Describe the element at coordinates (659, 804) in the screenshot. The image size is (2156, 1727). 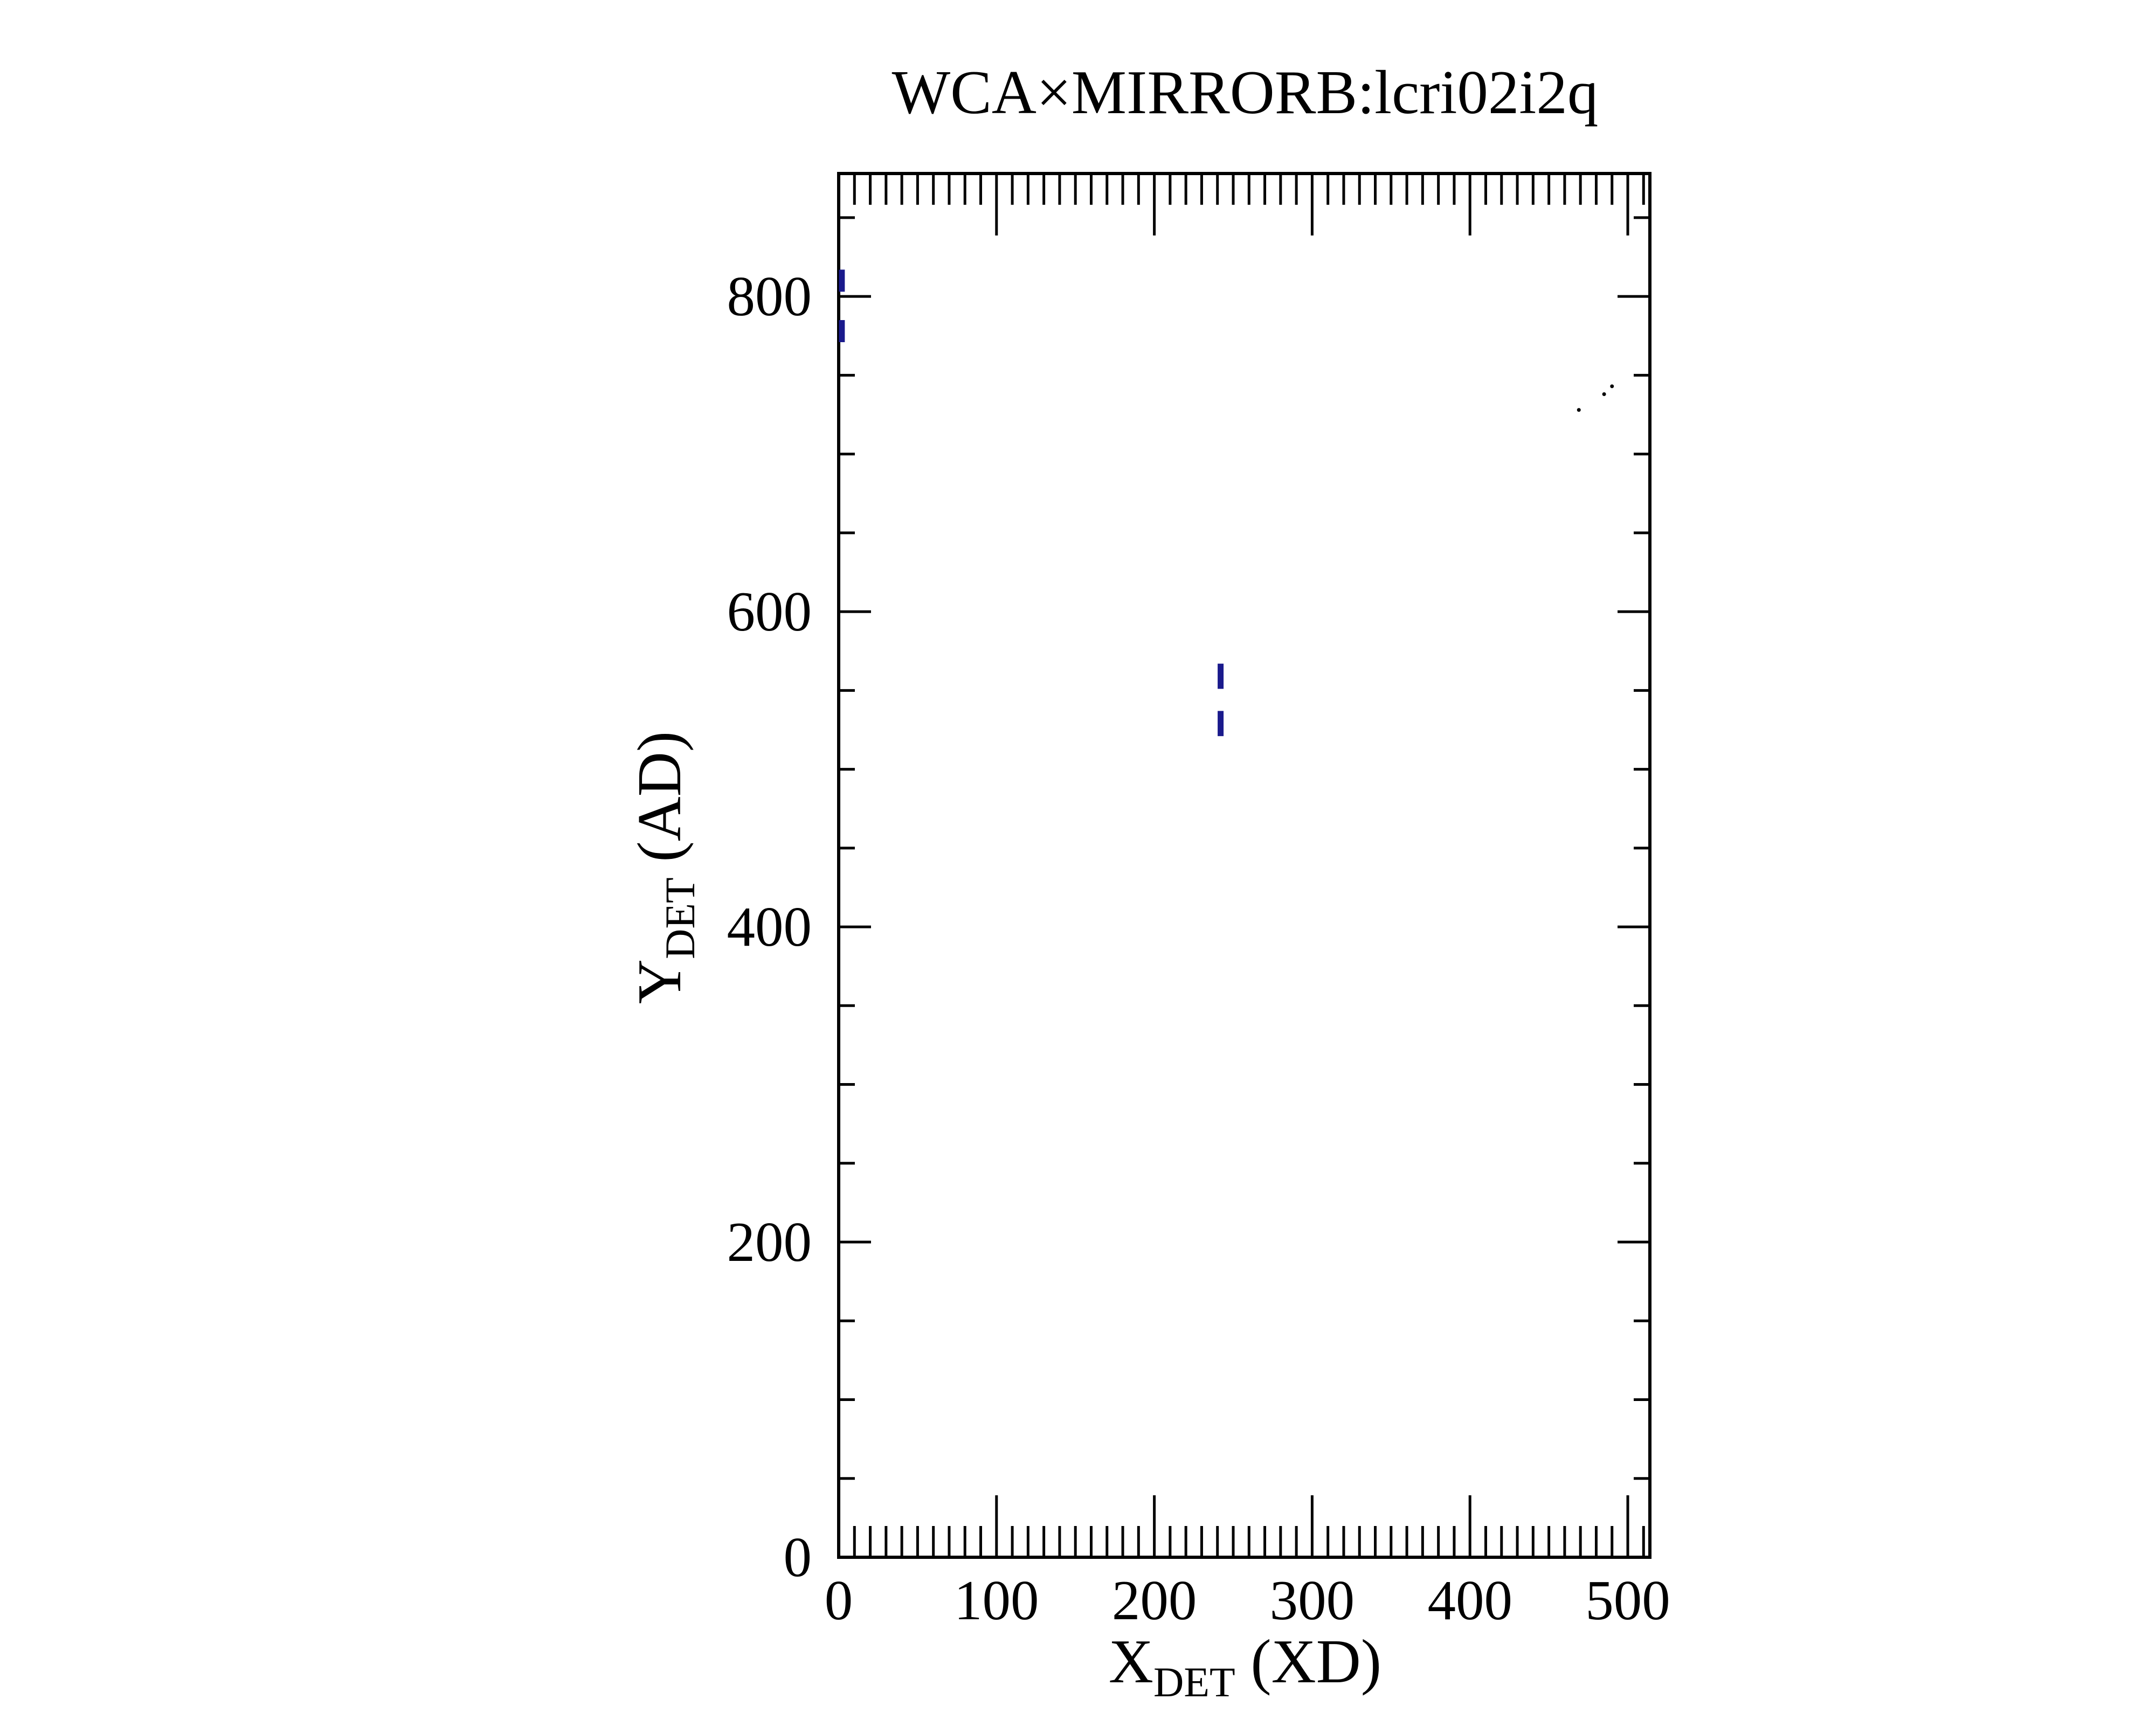
I see `y-axis-label-suffix: (AD)` at that location.